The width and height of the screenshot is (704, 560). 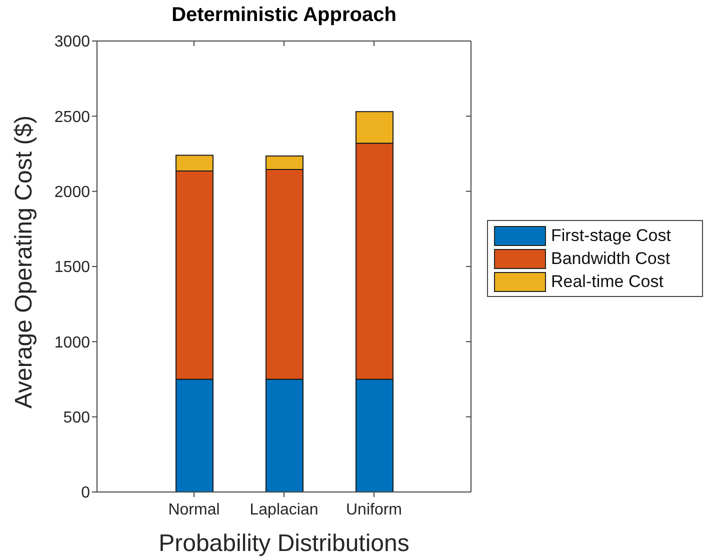 I want to click on legend-label: Real-time Cost, so click(x=607, y=282).